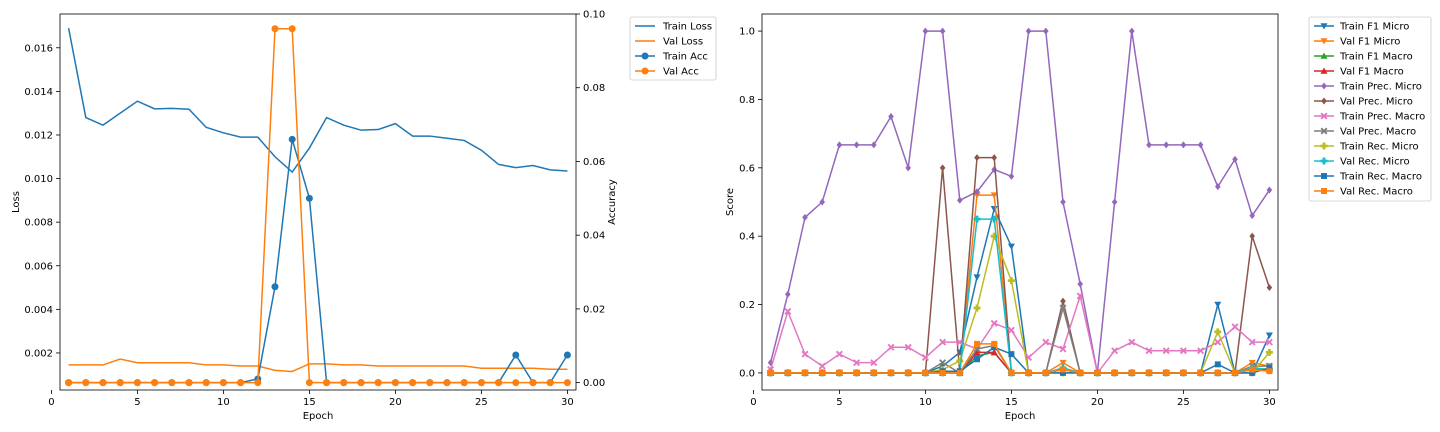  I want to click on y-left-tick-label: 0.006, so click(38, 266).